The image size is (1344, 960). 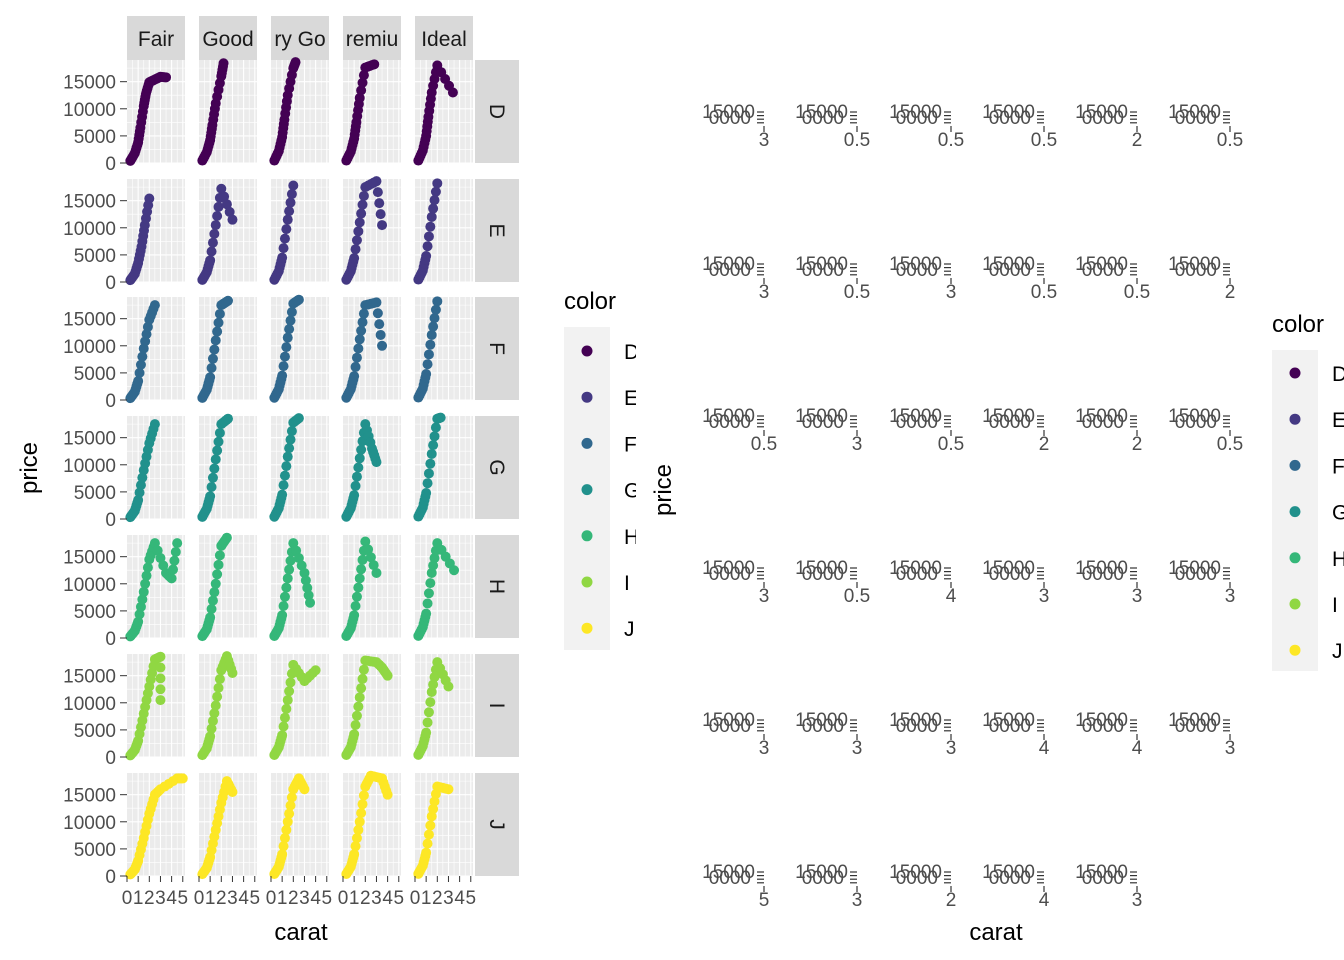 I want to click on row-strip-0: D, so click(x=497, y=111).